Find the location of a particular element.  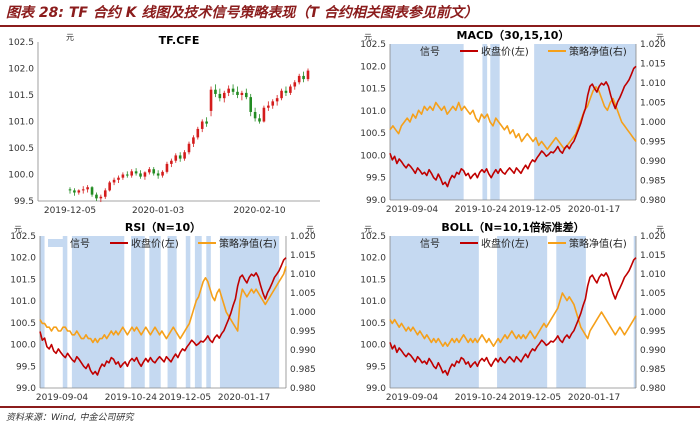

y2-tick-label: 0.995 is located at coordinates (653, 332).